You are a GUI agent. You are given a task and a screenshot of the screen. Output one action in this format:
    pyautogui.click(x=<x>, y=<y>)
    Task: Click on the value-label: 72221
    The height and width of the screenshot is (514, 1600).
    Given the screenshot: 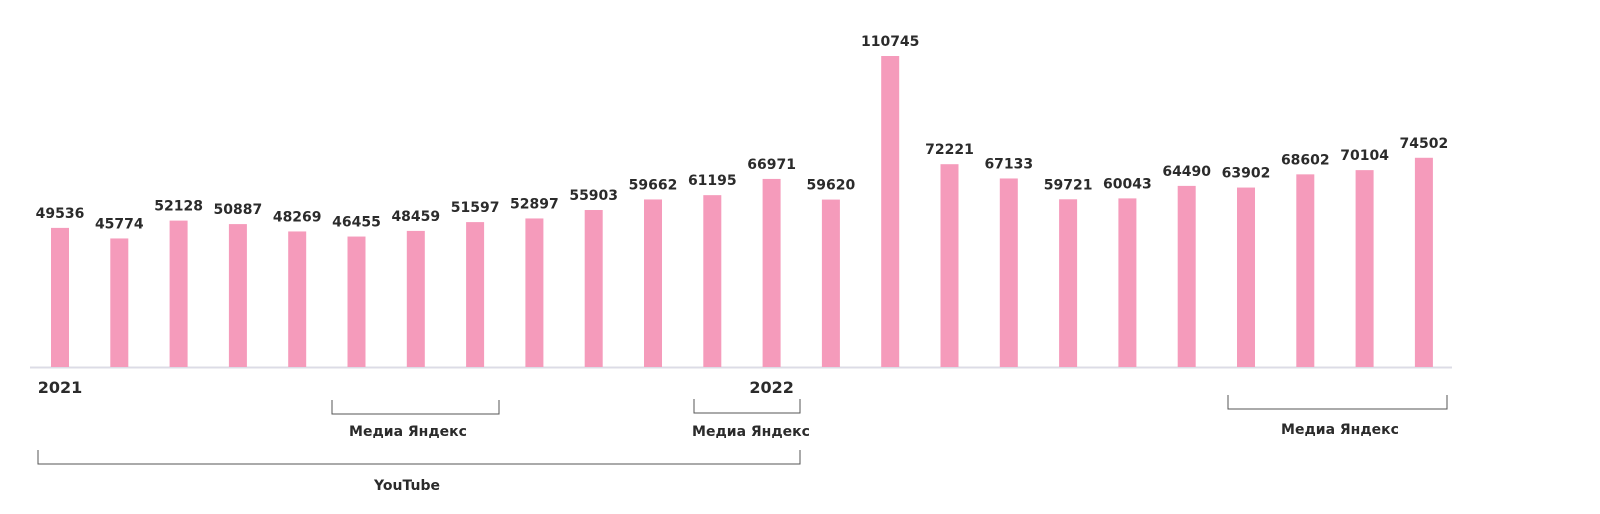 What is the action you would take?
    pyautogui.click(x=949, y=150)
    